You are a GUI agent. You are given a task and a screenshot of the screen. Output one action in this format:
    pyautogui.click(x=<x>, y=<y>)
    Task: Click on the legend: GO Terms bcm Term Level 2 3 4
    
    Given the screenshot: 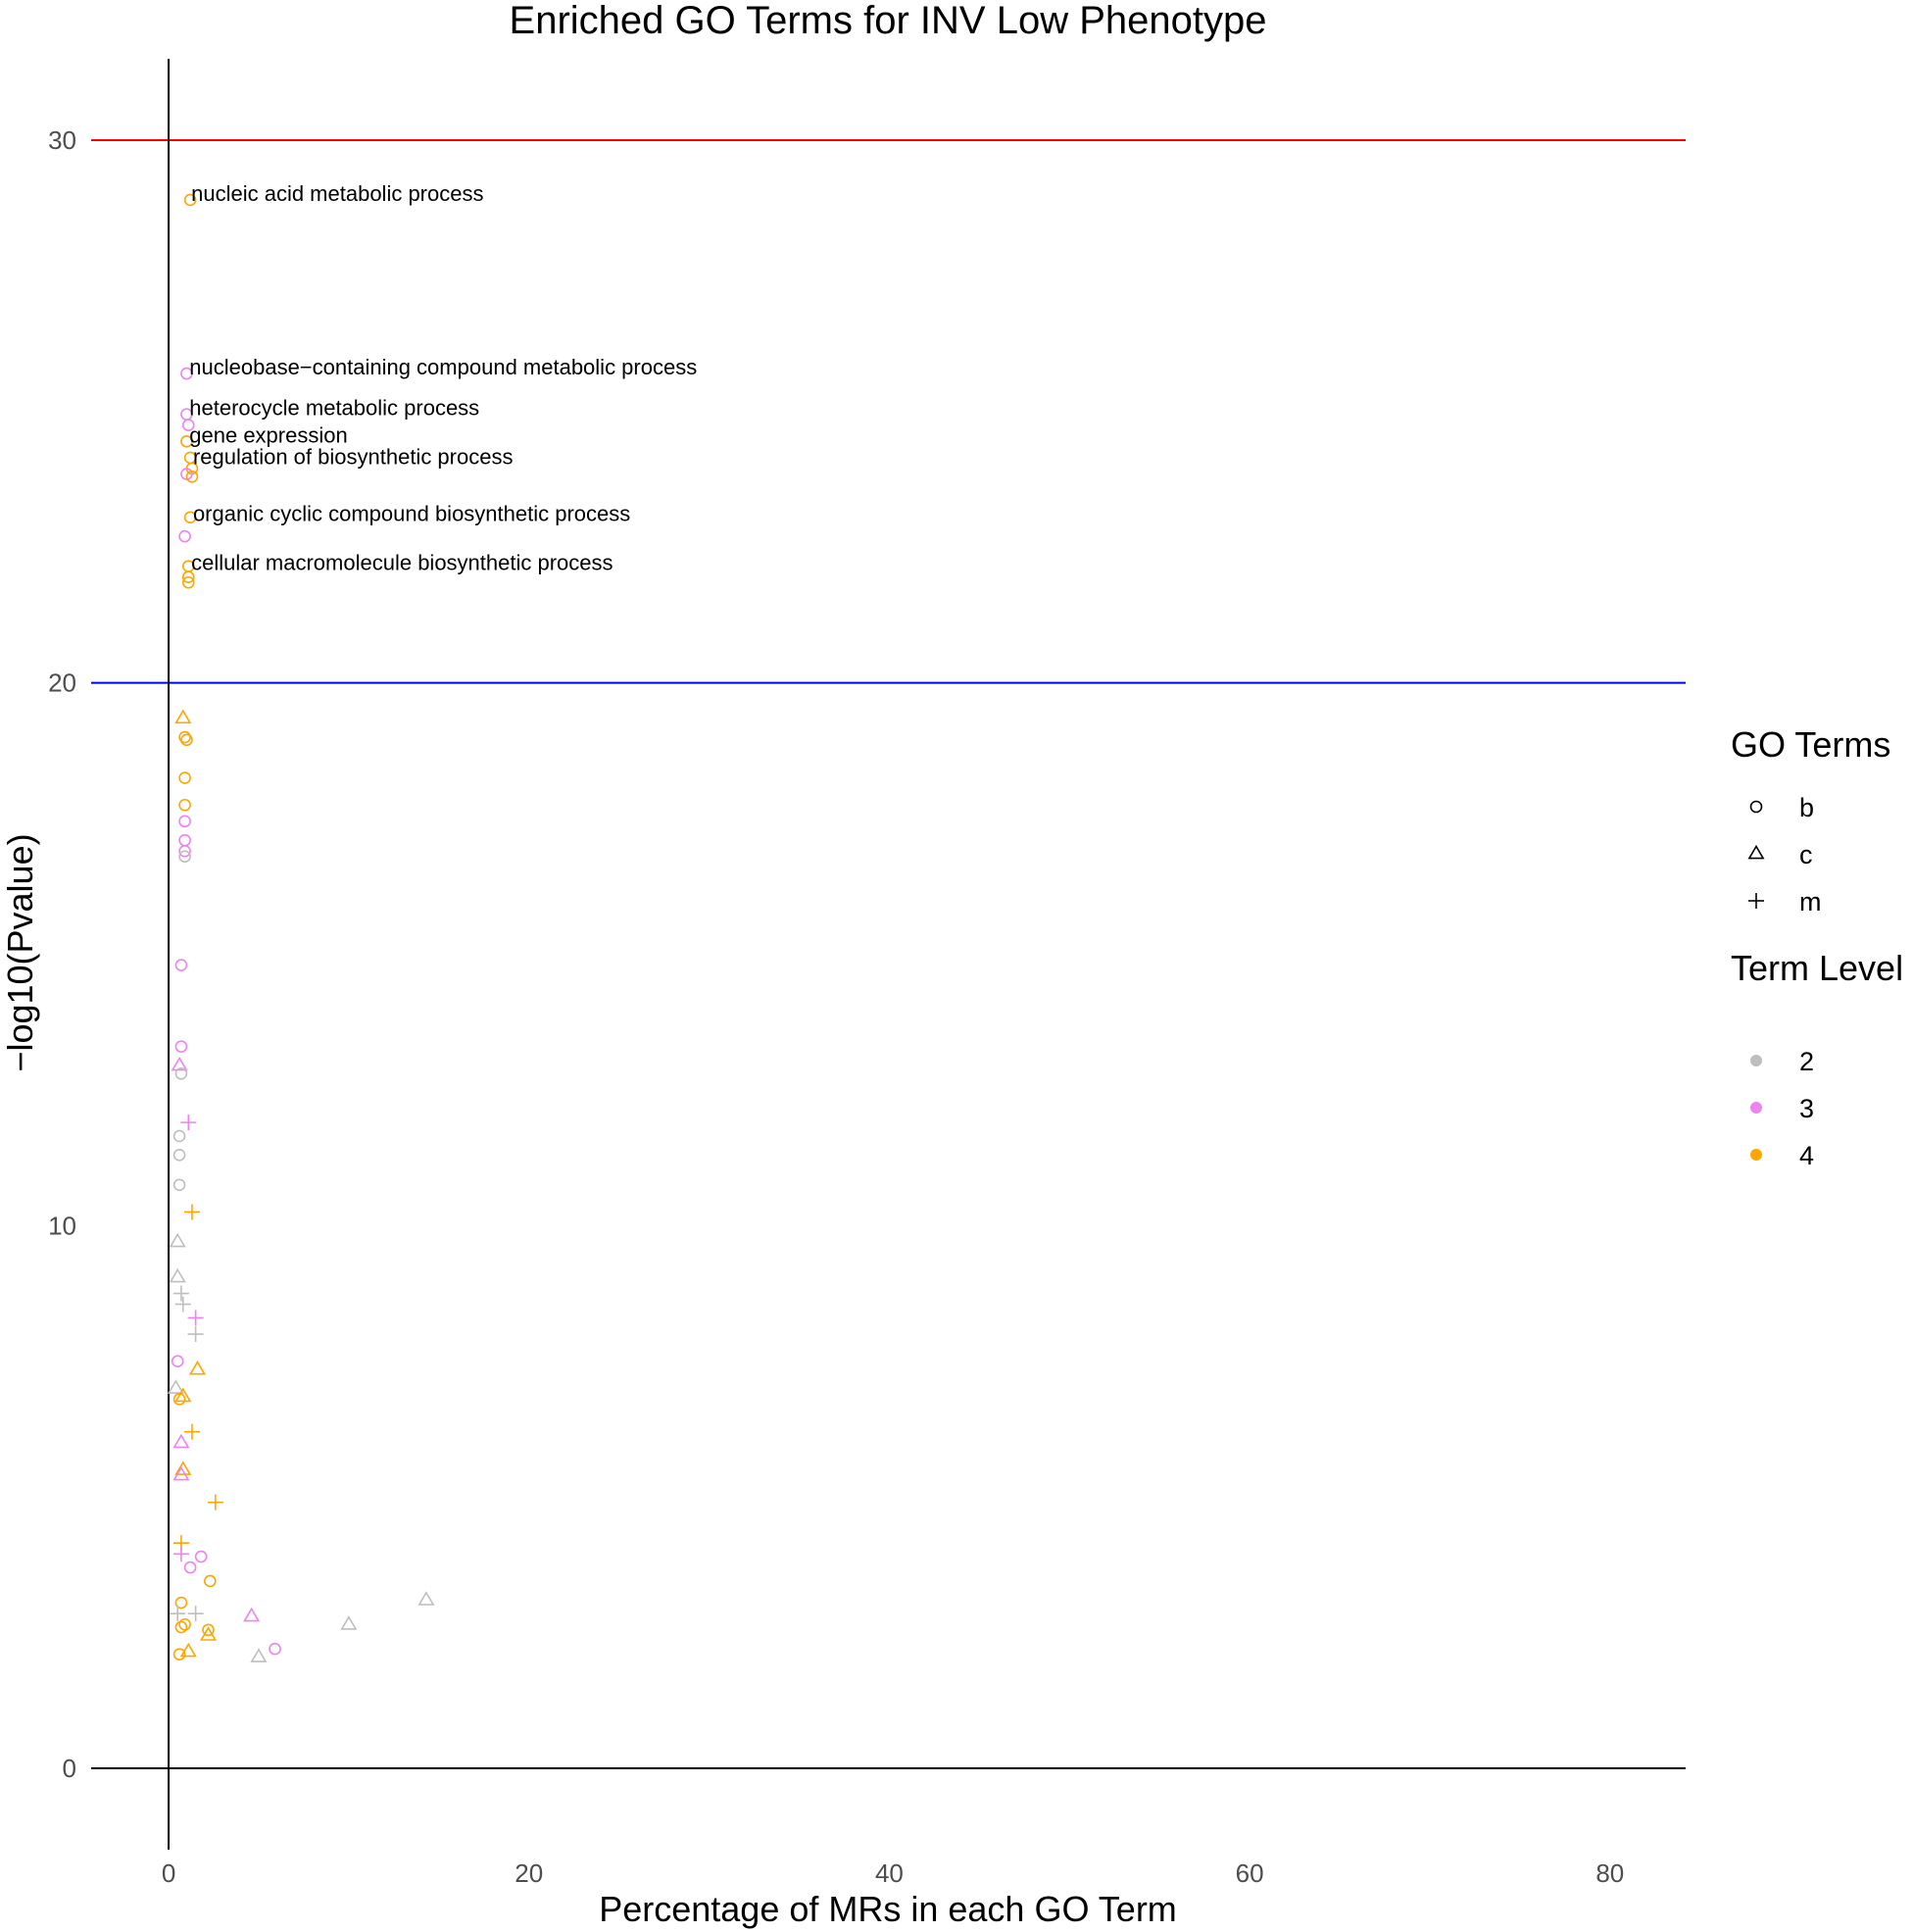 What is the action you would take?
    pyautogui.click(x=1817, y=947)
    